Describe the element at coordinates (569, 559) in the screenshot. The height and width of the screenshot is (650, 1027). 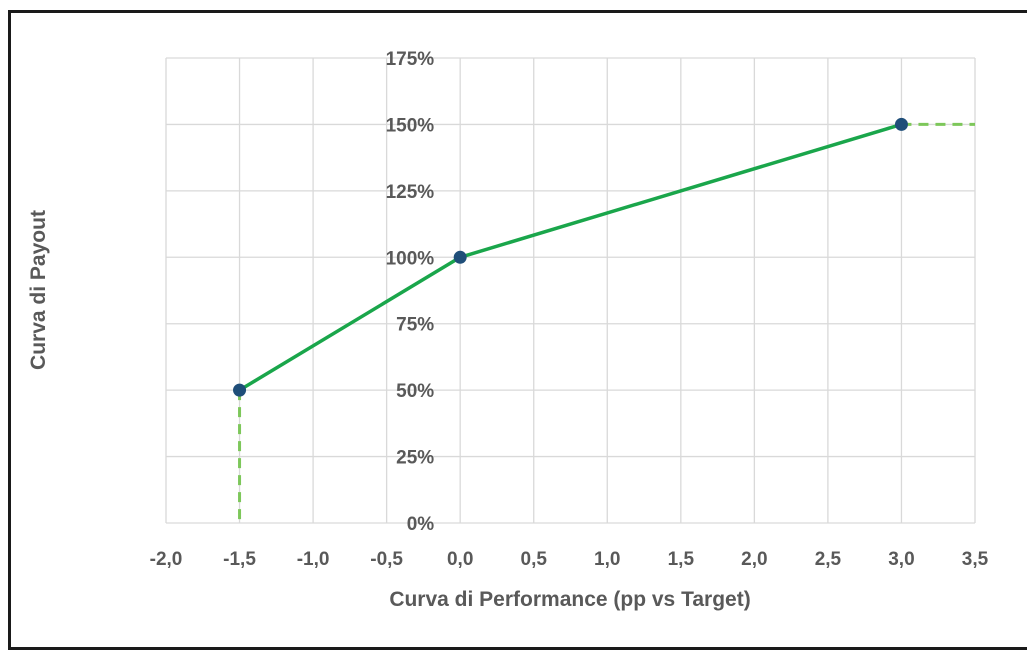
I see `x-tick-labels: -2,0 -1,5 -1,0 -0,5 0,0 0,5 1,0 1,5 2,0 2,5 3,0 3,5` at that location.